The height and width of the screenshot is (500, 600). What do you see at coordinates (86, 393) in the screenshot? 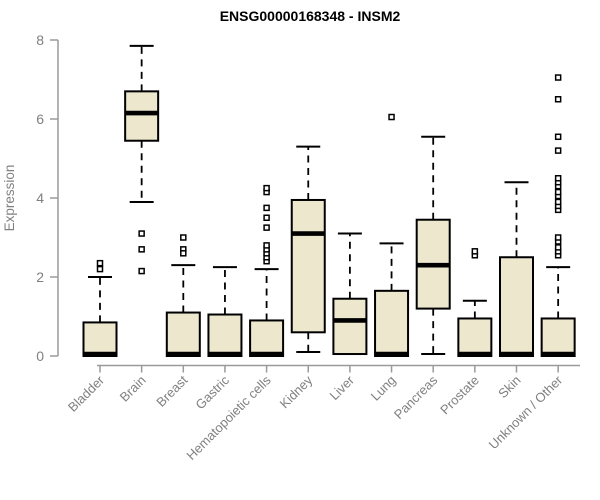
I see `x-tick-label: Bladder` at bounding box center [86, 393].